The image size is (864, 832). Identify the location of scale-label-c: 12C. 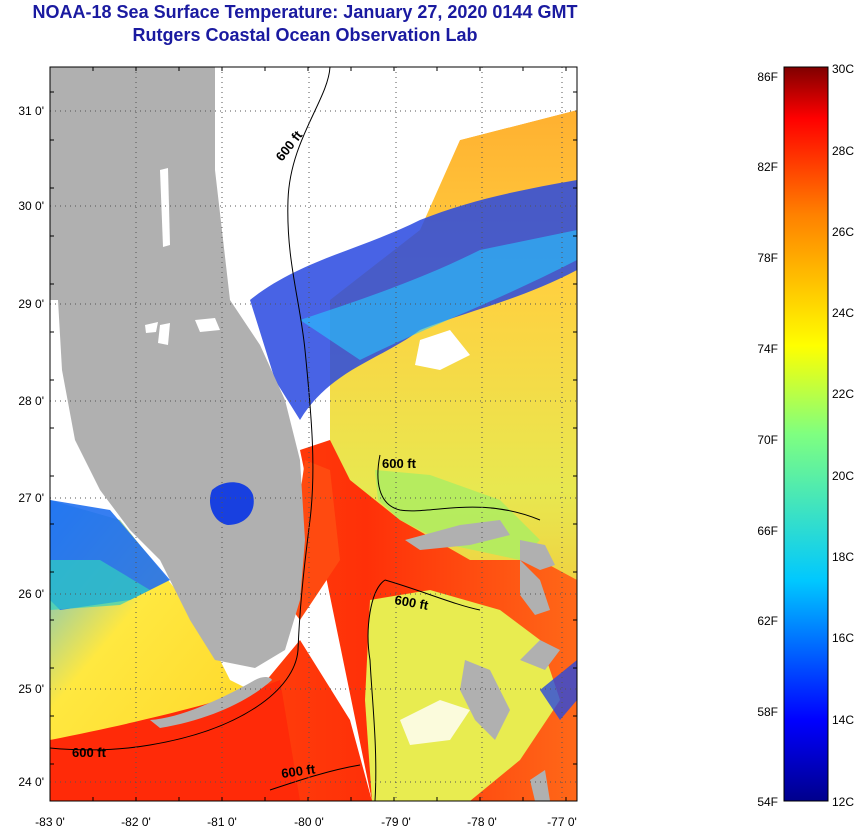
(843, 802).